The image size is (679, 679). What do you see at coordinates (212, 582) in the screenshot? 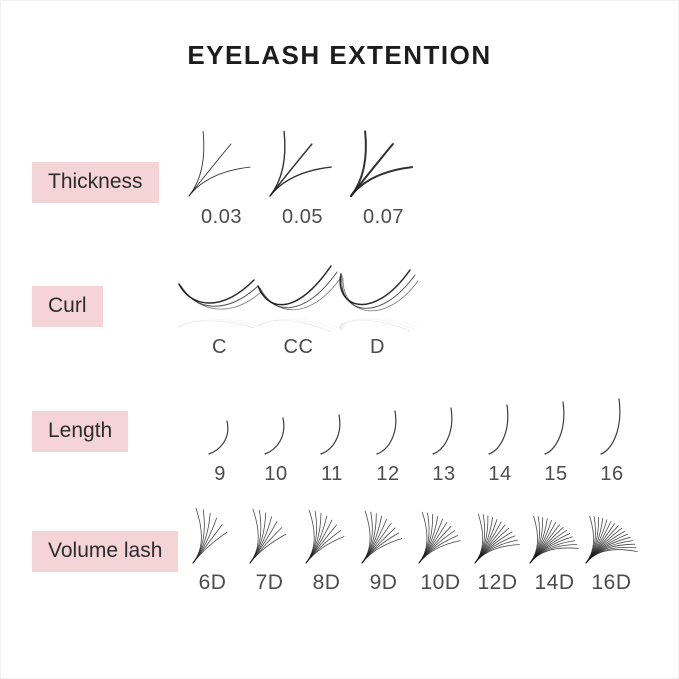
I see `volume-item-value: 6D` at bounding box center [212, 582].